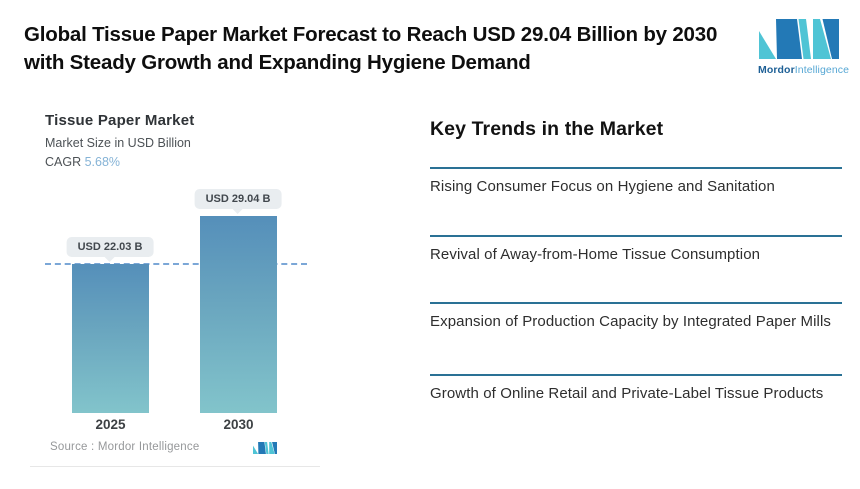 Image resolution: width=860 pixels, height=489 pixels. Describe the element at coordinates (120, 120) in the screenshot. I see `chart-title: Tissue Paper Market` at that location.